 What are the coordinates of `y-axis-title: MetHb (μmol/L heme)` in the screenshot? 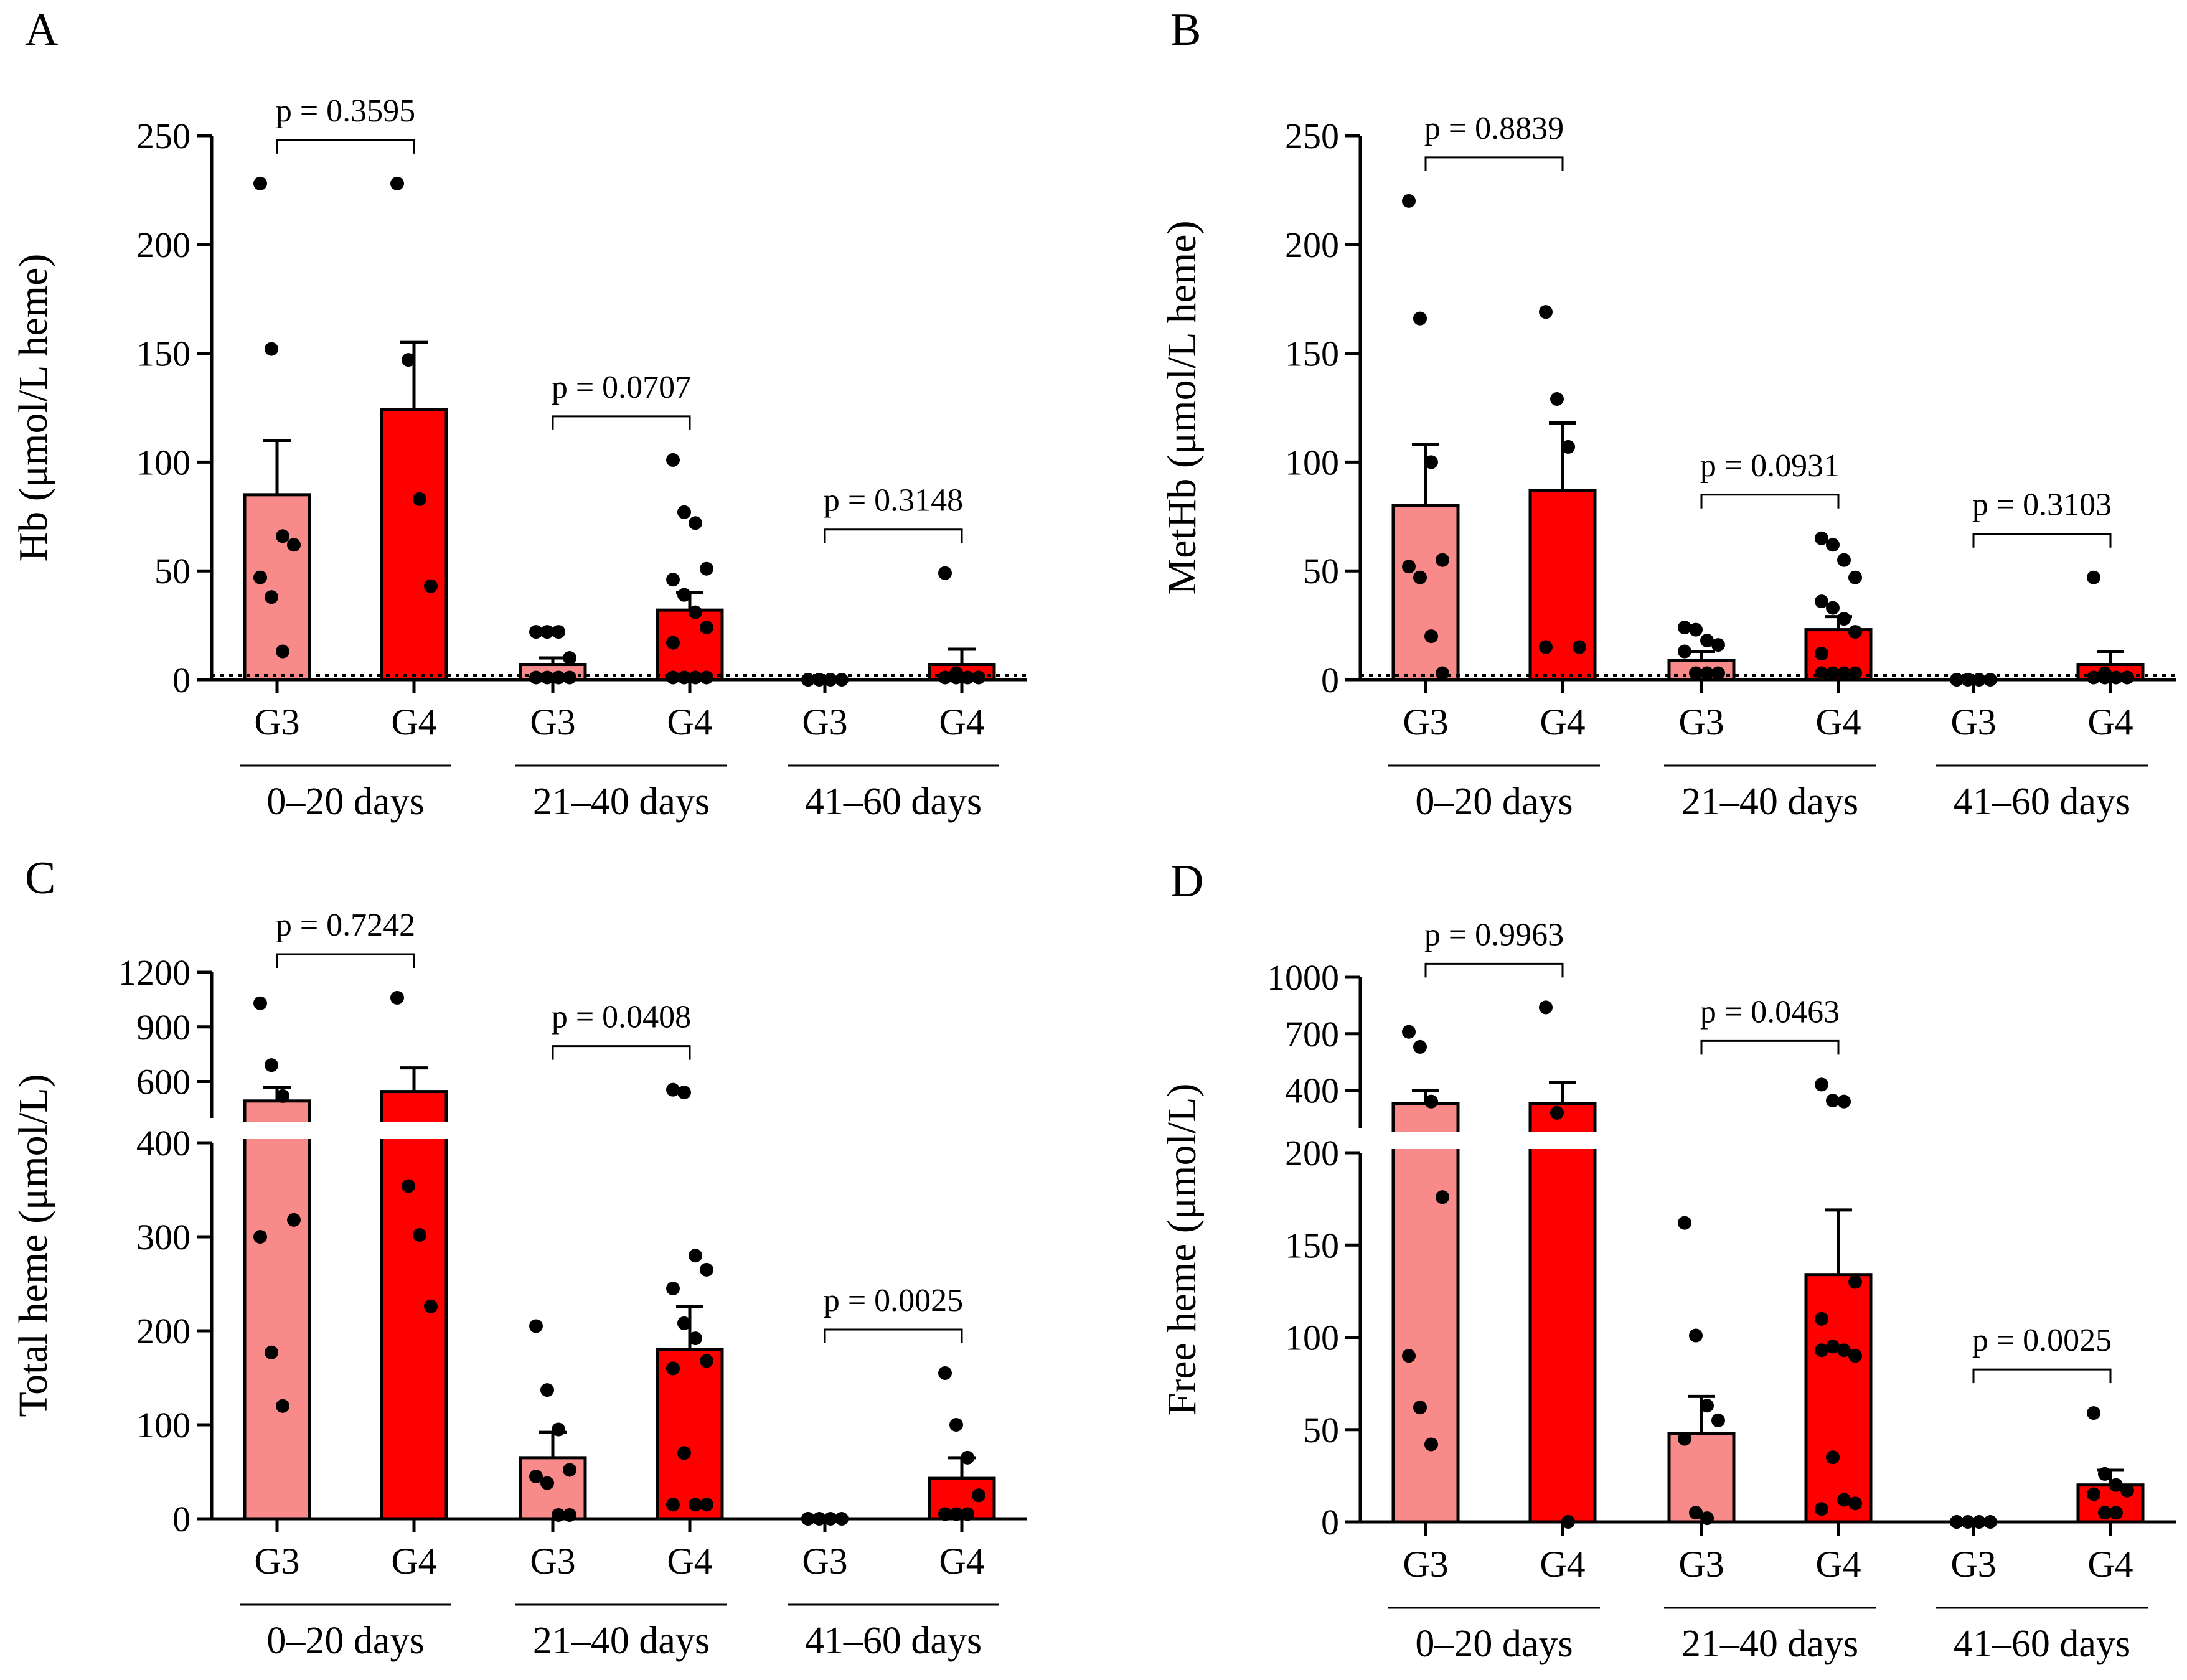 It's located at (1182, 407).